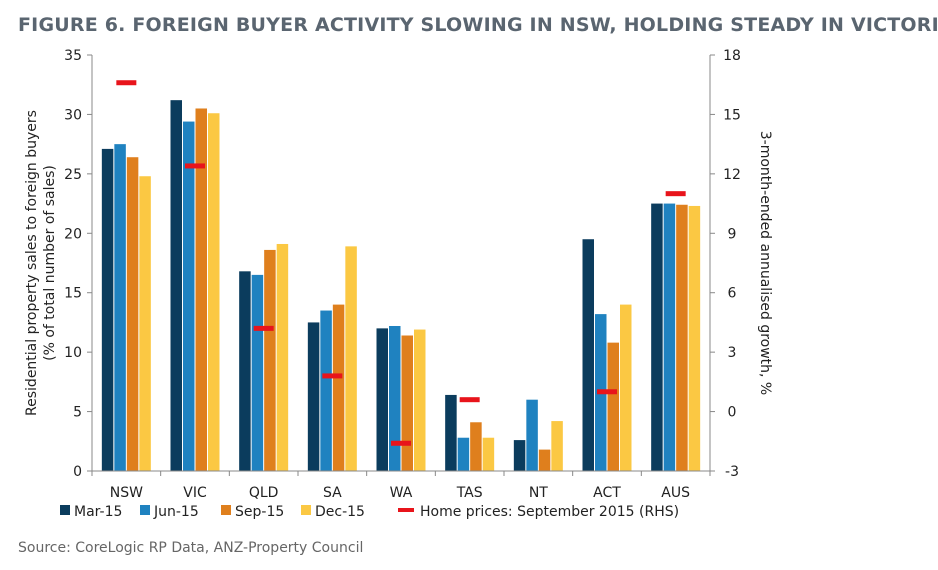  I want to click on home-price-marker-wa, so click(401, 443).